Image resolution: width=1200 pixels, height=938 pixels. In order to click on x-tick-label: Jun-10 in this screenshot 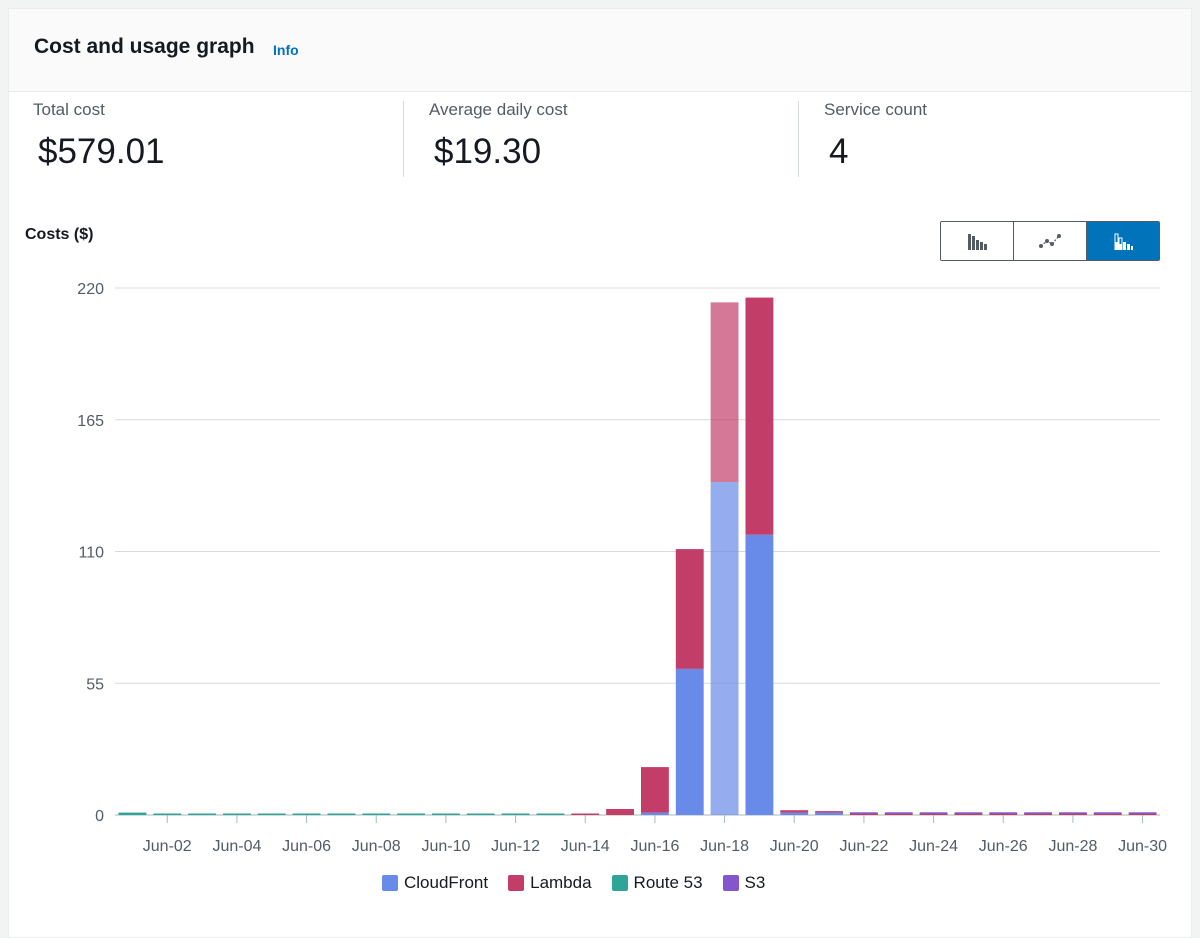, I will do `click(445, 846)`.